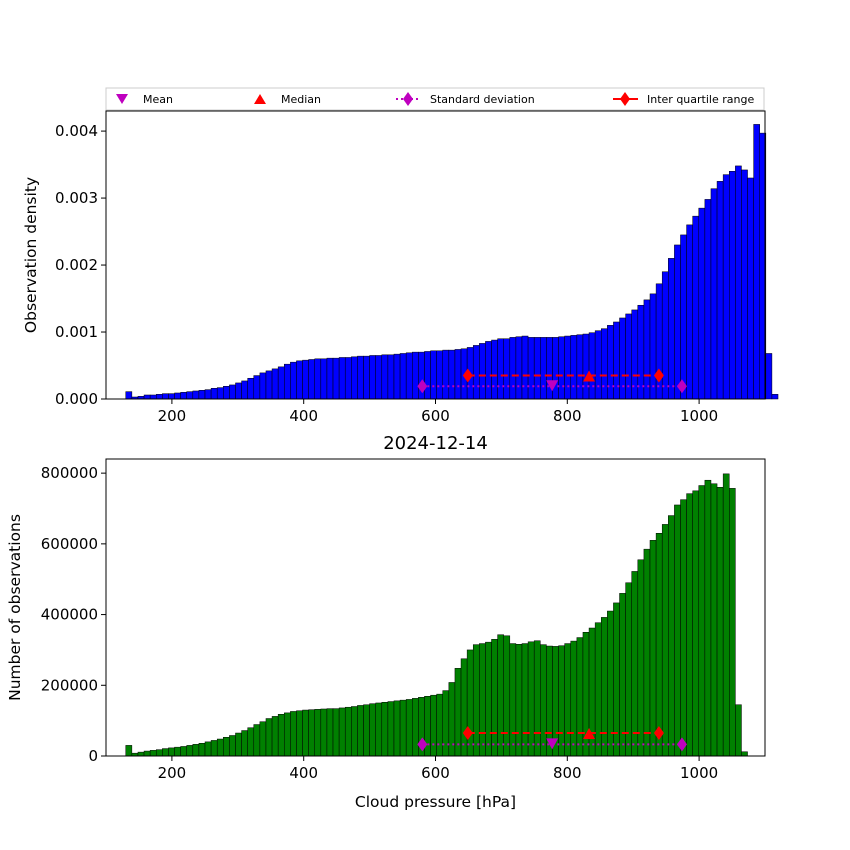 This screenshot has height=850, width=850. Describe the element at coordinates (69, 685) in the screenshot. I see `y-tick-label: 200000` at that location.